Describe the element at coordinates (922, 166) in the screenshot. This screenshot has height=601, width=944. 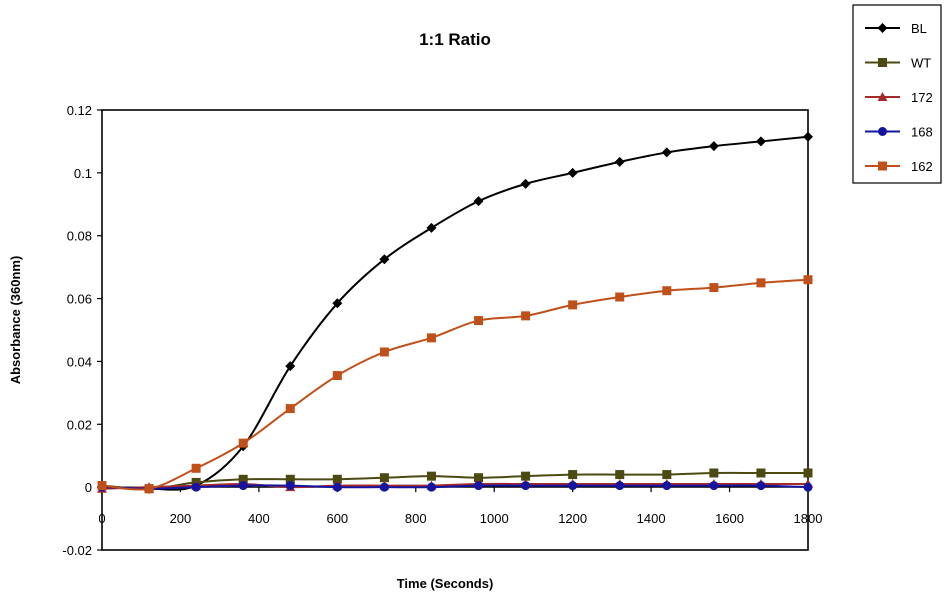
I see `legend-label: 162` at that location.